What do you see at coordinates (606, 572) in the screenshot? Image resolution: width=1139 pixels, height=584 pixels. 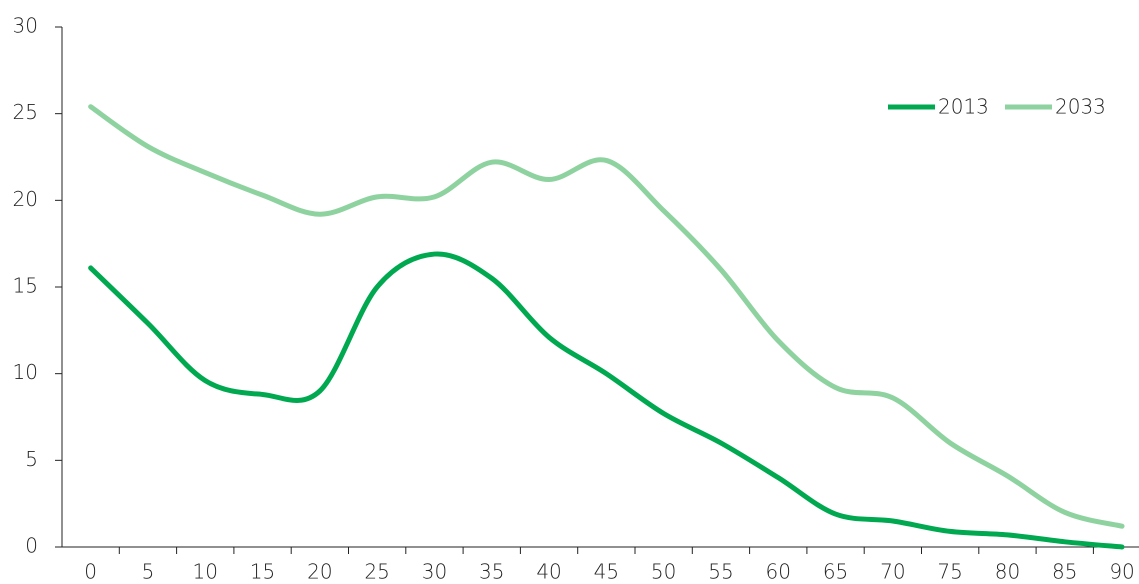 I see `x-tick-label: 45` at bounding box center [606, 572].